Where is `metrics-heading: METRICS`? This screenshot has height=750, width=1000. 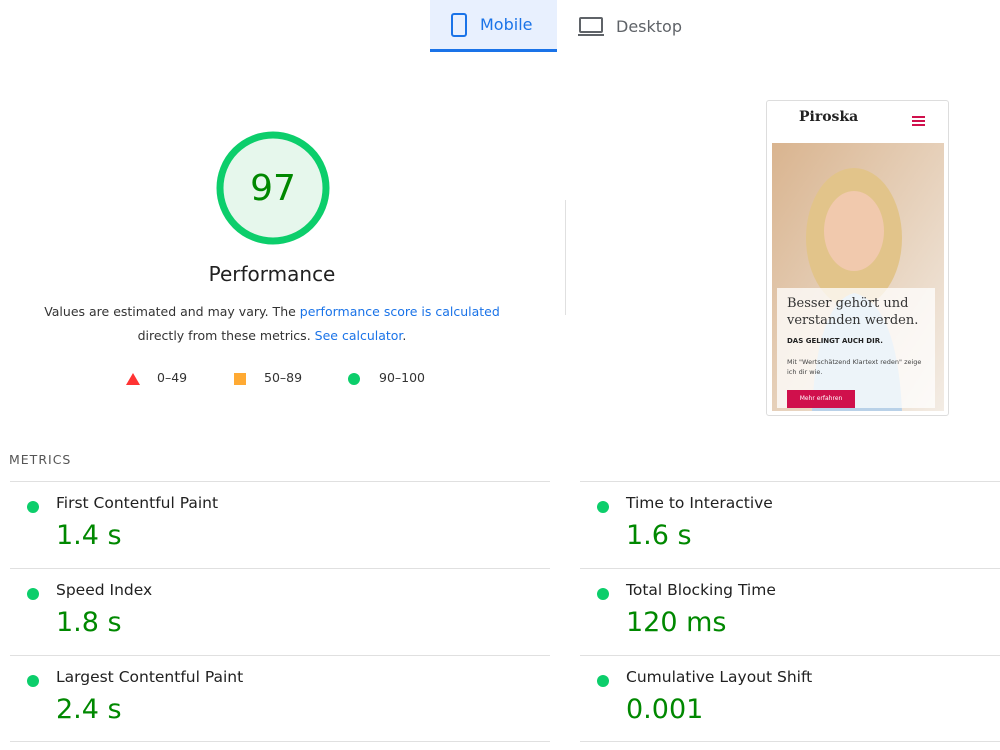
metrics-heading: METRICS is located at coordinates (40, 459).